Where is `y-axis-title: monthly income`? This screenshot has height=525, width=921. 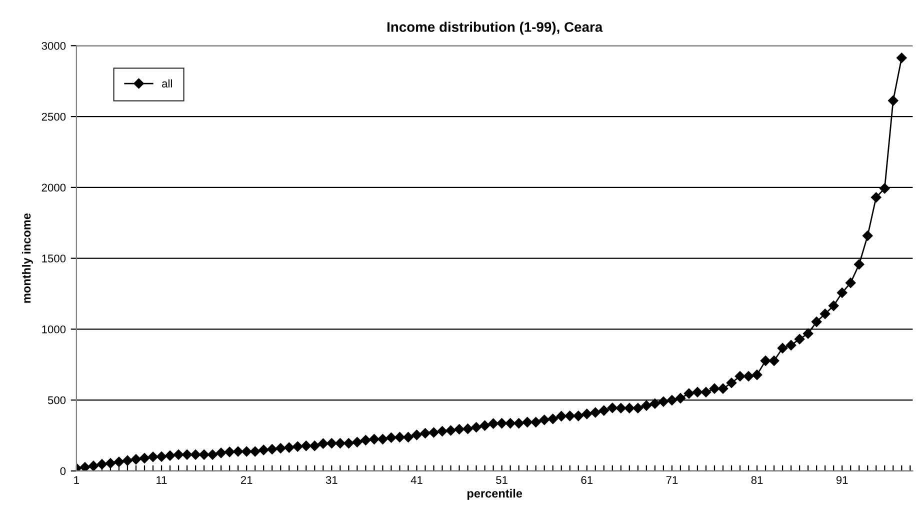
y-axis-title: monthly income is located at coordinates (27, 258).